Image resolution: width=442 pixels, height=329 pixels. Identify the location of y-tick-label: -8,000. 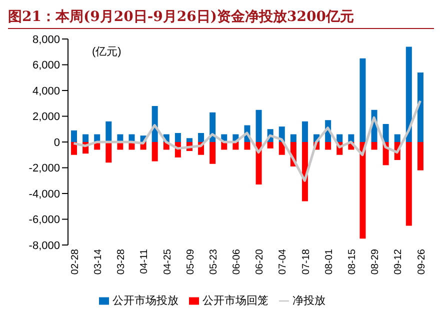
(44, 246).